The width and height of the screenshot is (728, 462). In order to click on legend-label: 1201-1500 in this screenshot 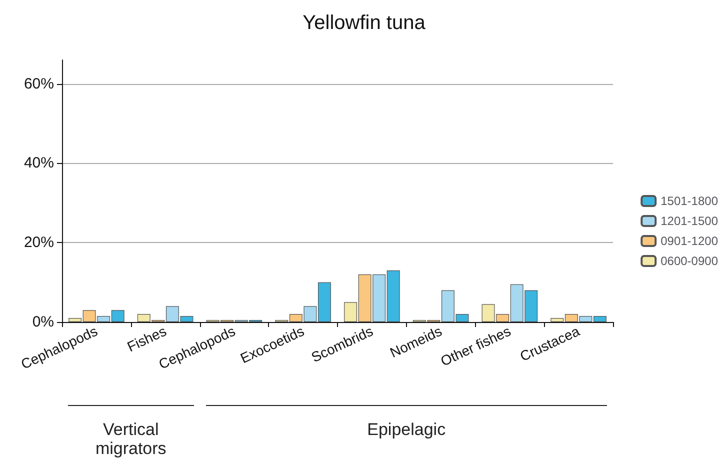, I will do `click(689, 221)`.